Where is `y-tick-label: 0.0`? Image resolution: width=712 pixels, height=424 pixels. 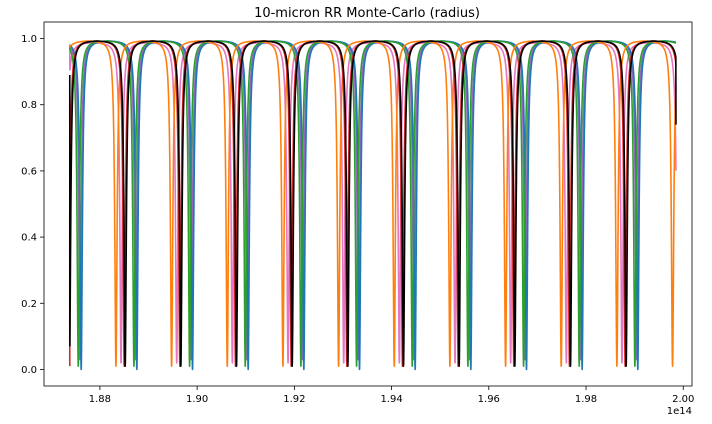
y-tick-label: 0.0 is located at coordinates (29, 370).